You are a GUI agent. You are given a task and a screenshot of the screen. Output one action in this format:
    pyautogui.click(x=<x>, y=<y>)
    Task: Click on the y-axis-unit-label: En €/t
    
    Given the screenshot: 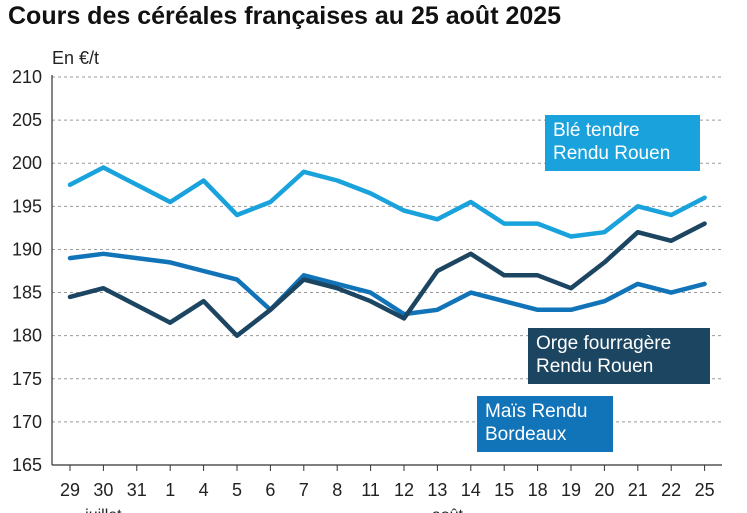 What is the action you would take?
    pyautogui.click(x=76, y=58)
    